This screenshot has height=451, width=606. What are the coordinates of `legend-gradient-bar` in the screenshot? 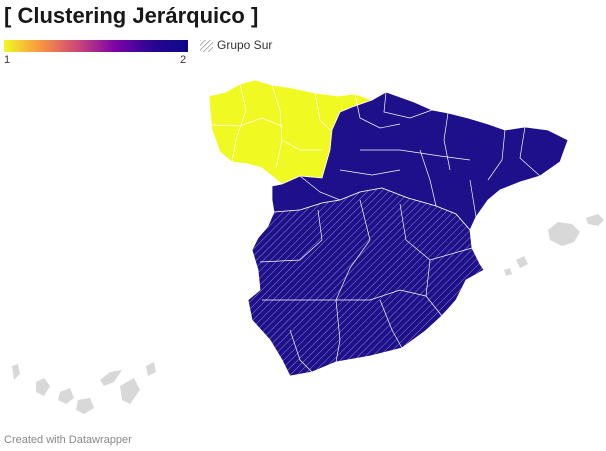 It's located at (96, 46).